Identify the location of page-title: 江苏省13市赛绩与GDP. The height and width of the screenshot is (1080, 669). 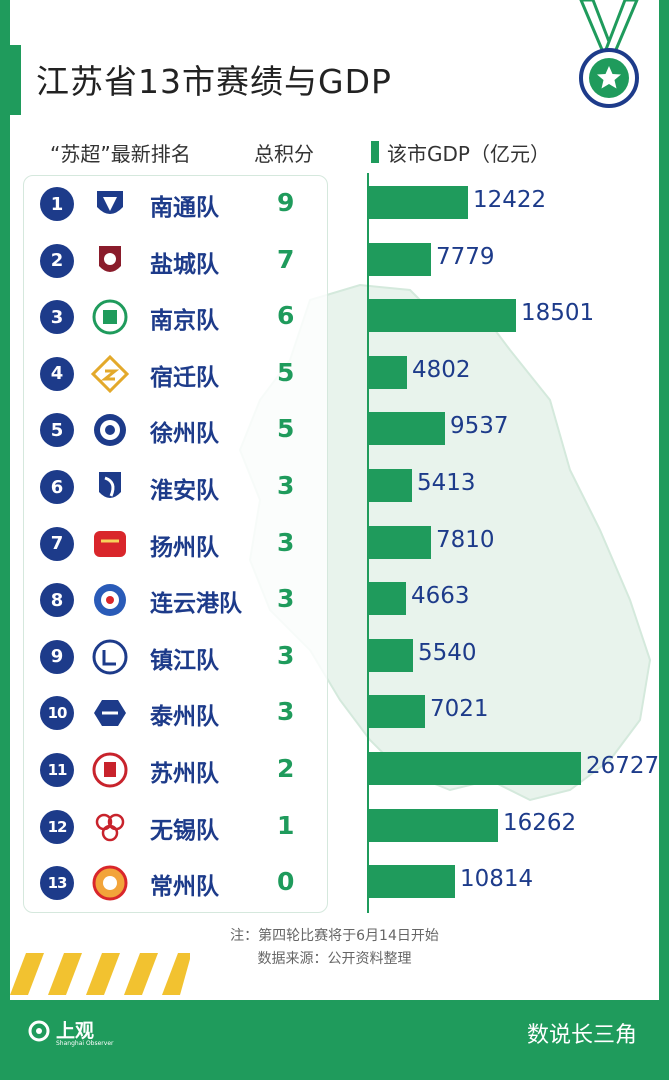
(214, 81).